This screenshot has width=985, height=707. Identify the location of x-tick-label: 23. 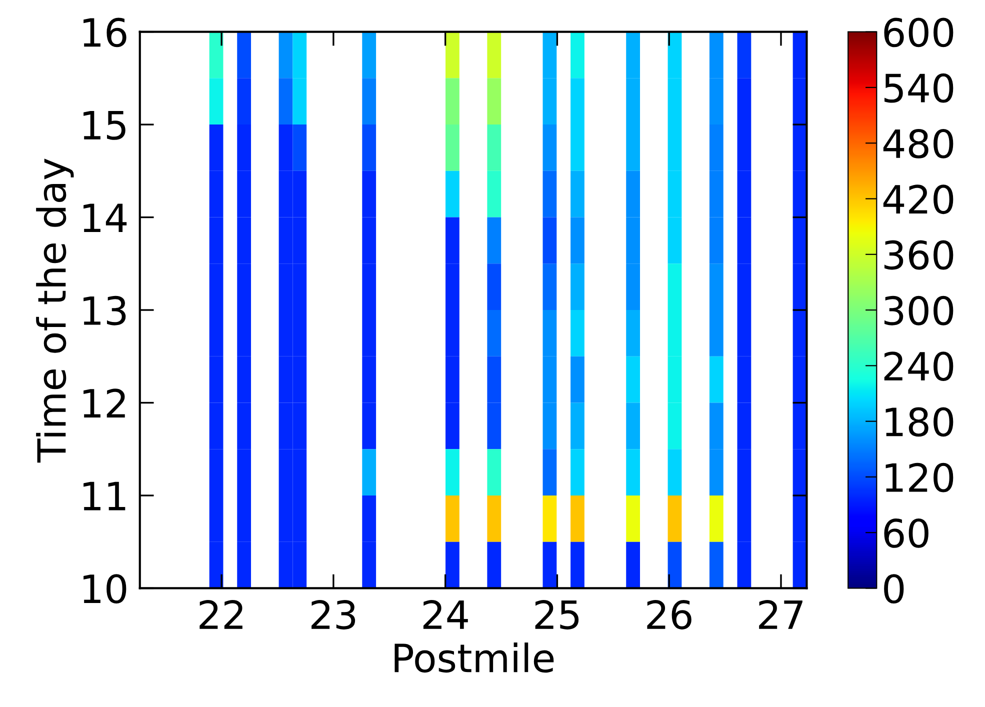
(334, 615).